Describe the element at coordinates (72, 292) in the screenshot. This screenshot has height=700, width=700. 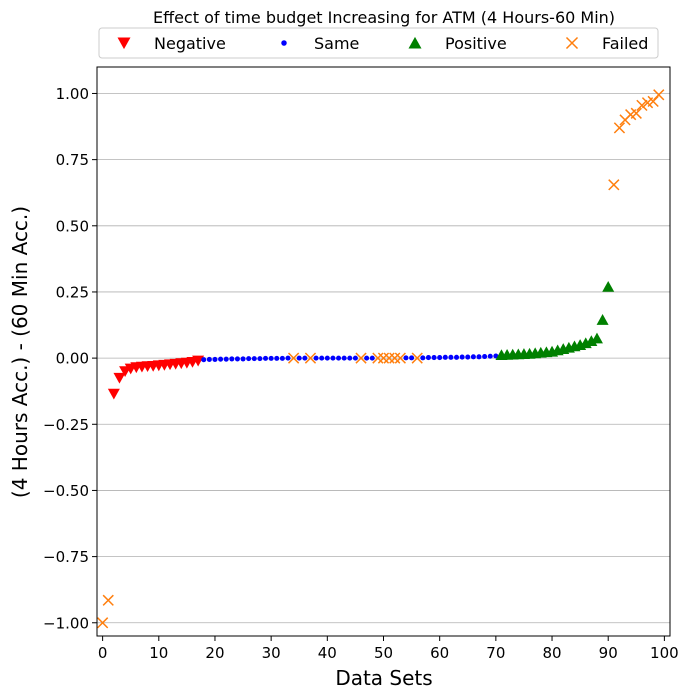
I see `y-tick-label: 0.25` at that location.